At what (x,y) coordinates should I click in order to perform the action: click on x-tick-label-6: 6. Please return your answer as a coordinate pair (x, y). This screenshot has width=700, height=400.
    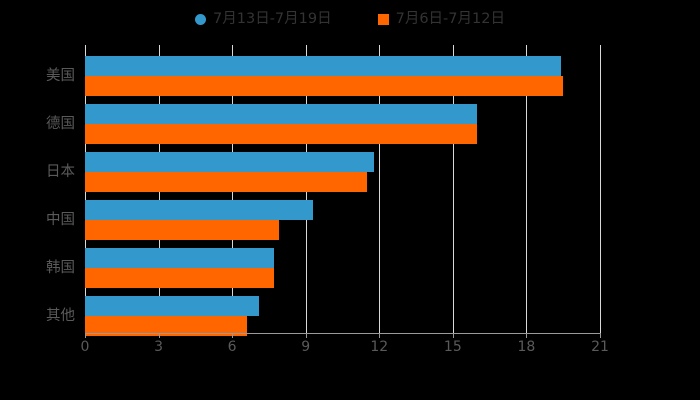
    Looking at the image, I should click on (232, 347).